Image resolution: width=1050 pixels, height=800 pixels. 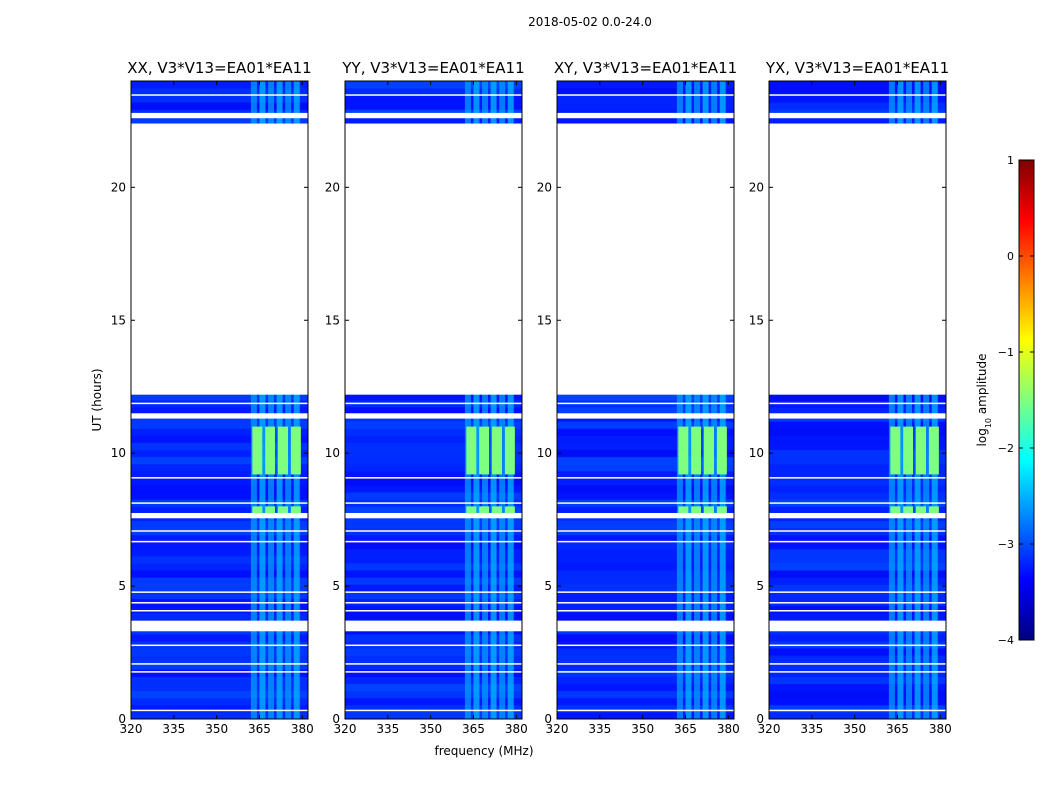 I want to click on x-tick-label: 380, so click(x=516, y=729).